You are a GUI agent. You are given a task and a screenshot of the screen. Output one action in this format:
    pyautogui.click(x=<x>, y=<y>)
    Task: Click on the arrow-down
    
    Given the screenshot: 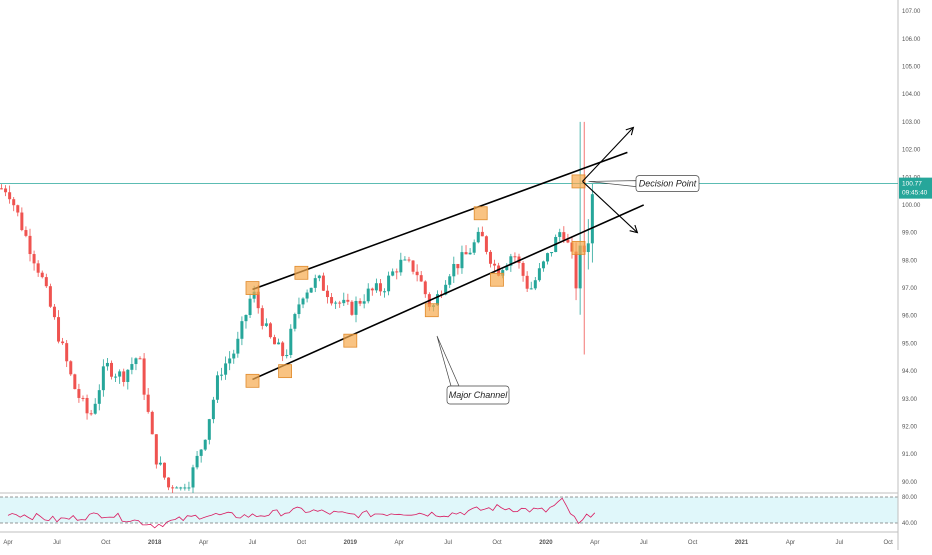 What is the action you would take?
    pyautogui.click(x=610, y=207)
    